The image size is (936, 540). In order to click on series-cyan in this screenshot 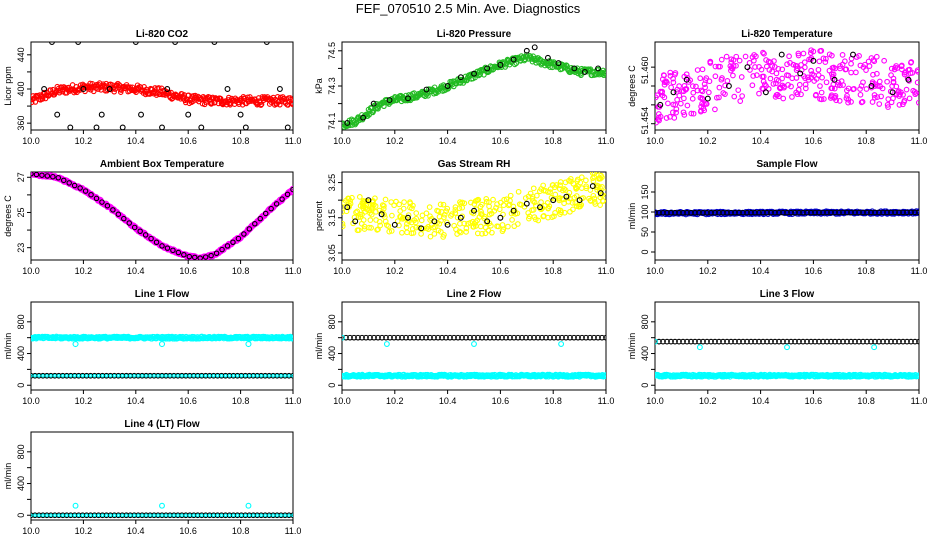, I will do `click(162, 505)`.